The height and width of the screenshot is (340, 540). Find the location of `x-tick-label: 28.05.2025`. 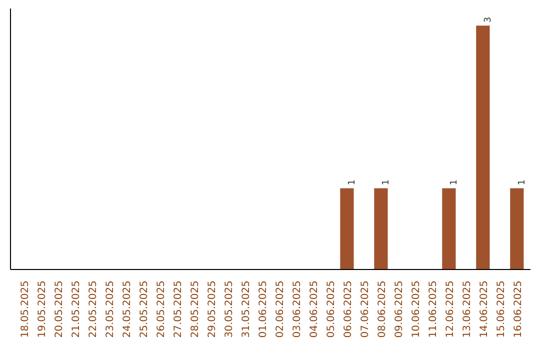

x-tick-label: 28.05.2025 is located at coordinates (196, 309).